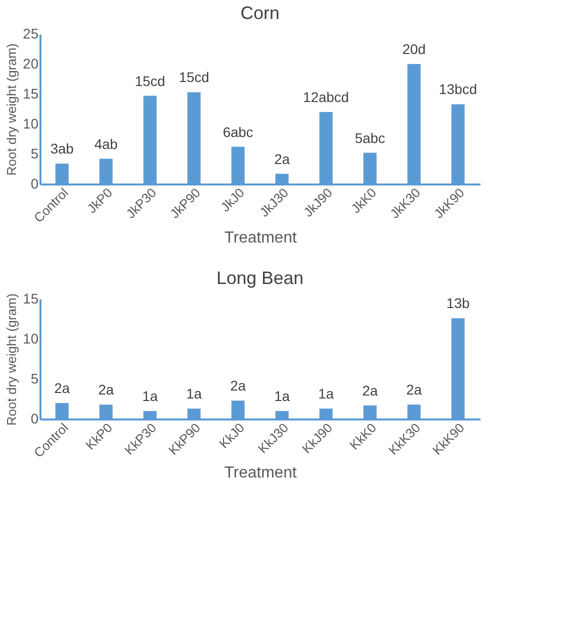  Describe the element at coordinates (30, 34) in the screenshot. I see `y-tick-label: 25` at that location.